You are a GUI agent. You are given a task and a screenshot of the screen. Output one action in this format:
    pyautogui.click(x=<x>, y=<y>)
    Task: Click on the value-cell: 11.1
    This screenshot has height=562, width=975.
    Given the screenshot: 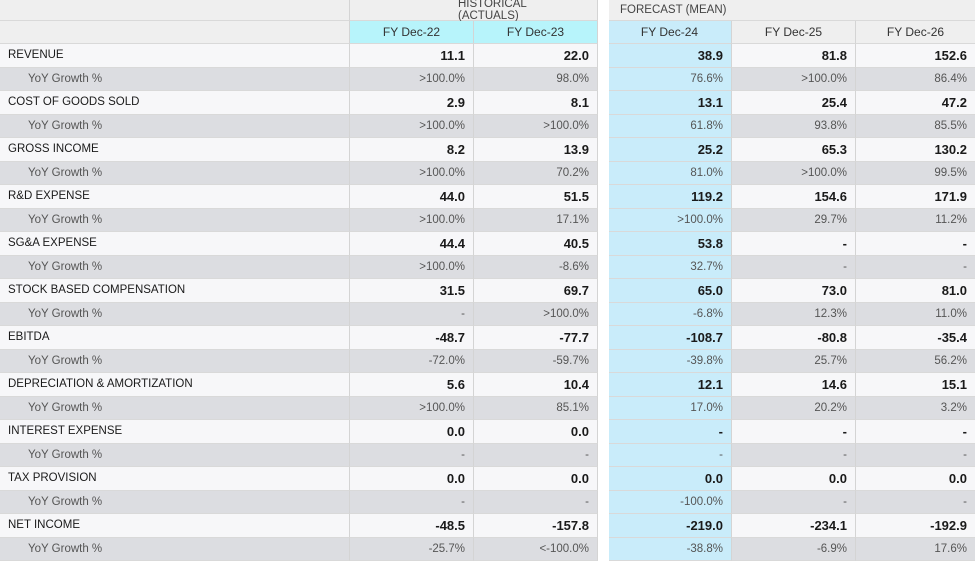 What is the action you would take?
    pyautogui.click(x=412, y=56)
    